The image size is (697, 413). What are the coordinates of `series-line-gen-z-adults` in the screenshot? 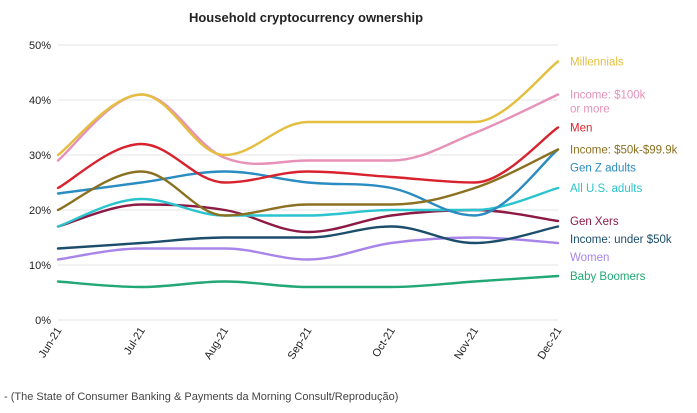 It's located at (308, 182).